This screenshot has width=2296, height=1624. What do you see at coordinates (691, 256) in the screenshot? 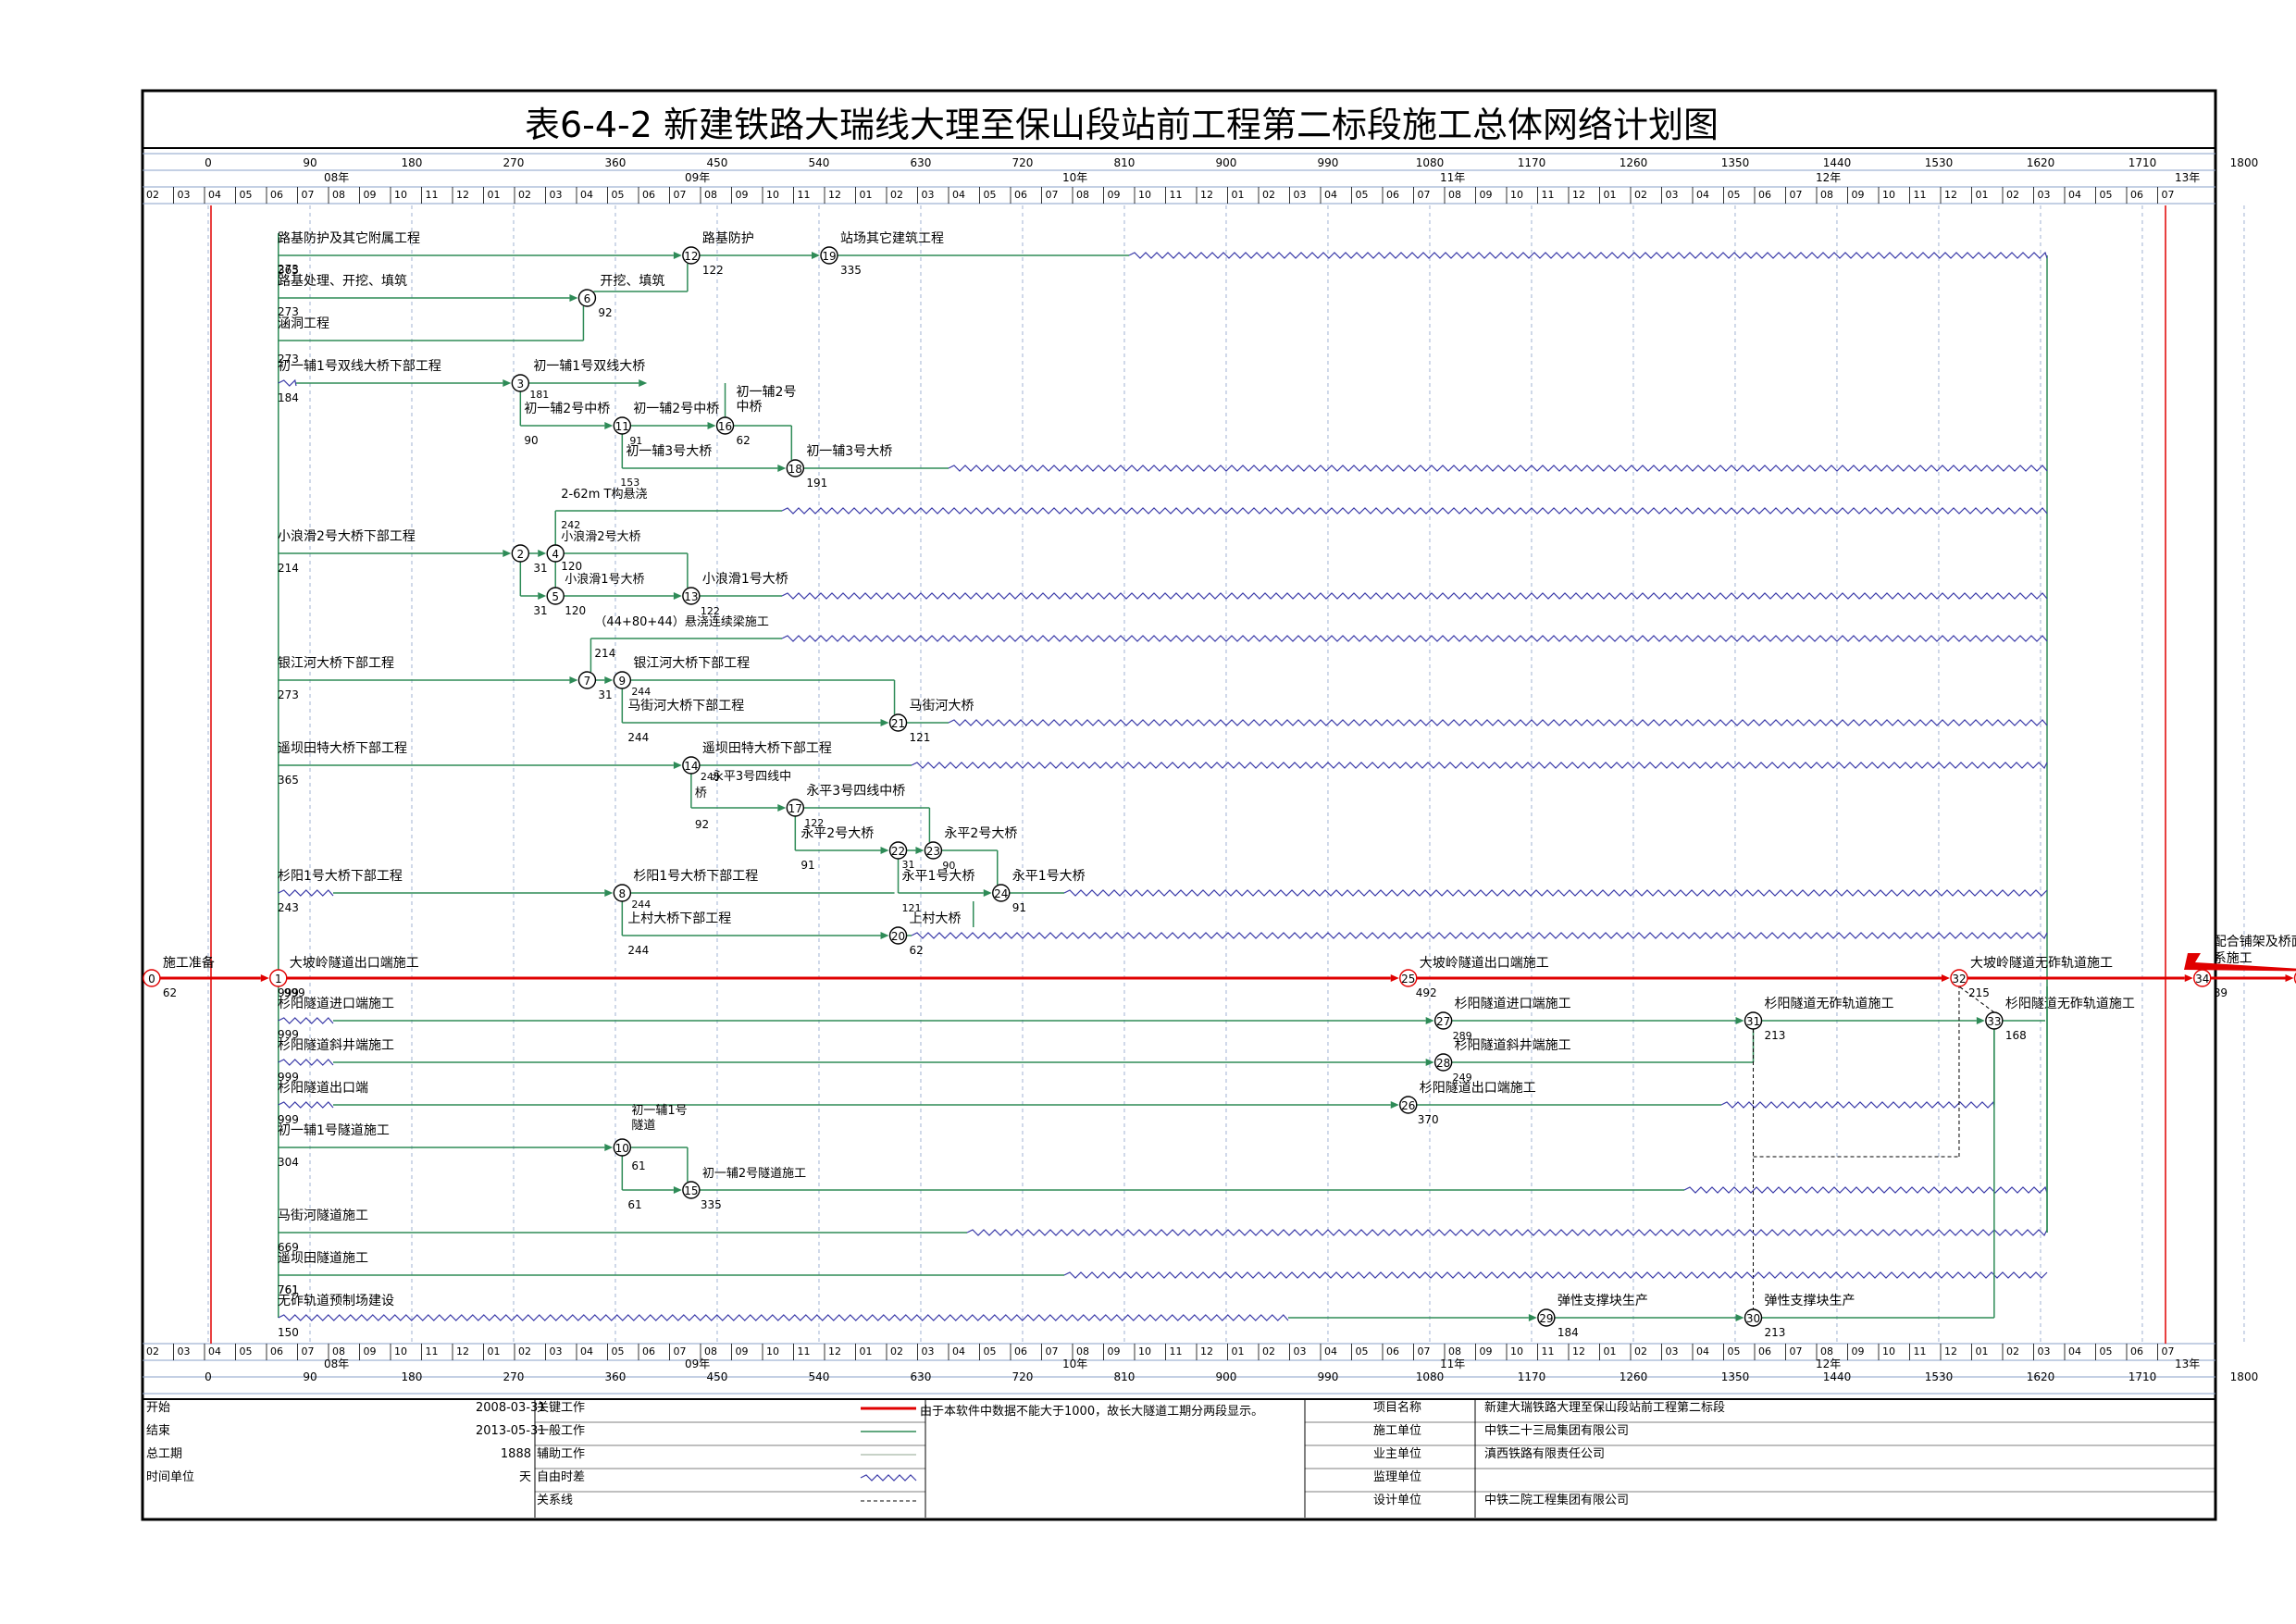
I see `node-number: 12` at bounding box center [691, 256].